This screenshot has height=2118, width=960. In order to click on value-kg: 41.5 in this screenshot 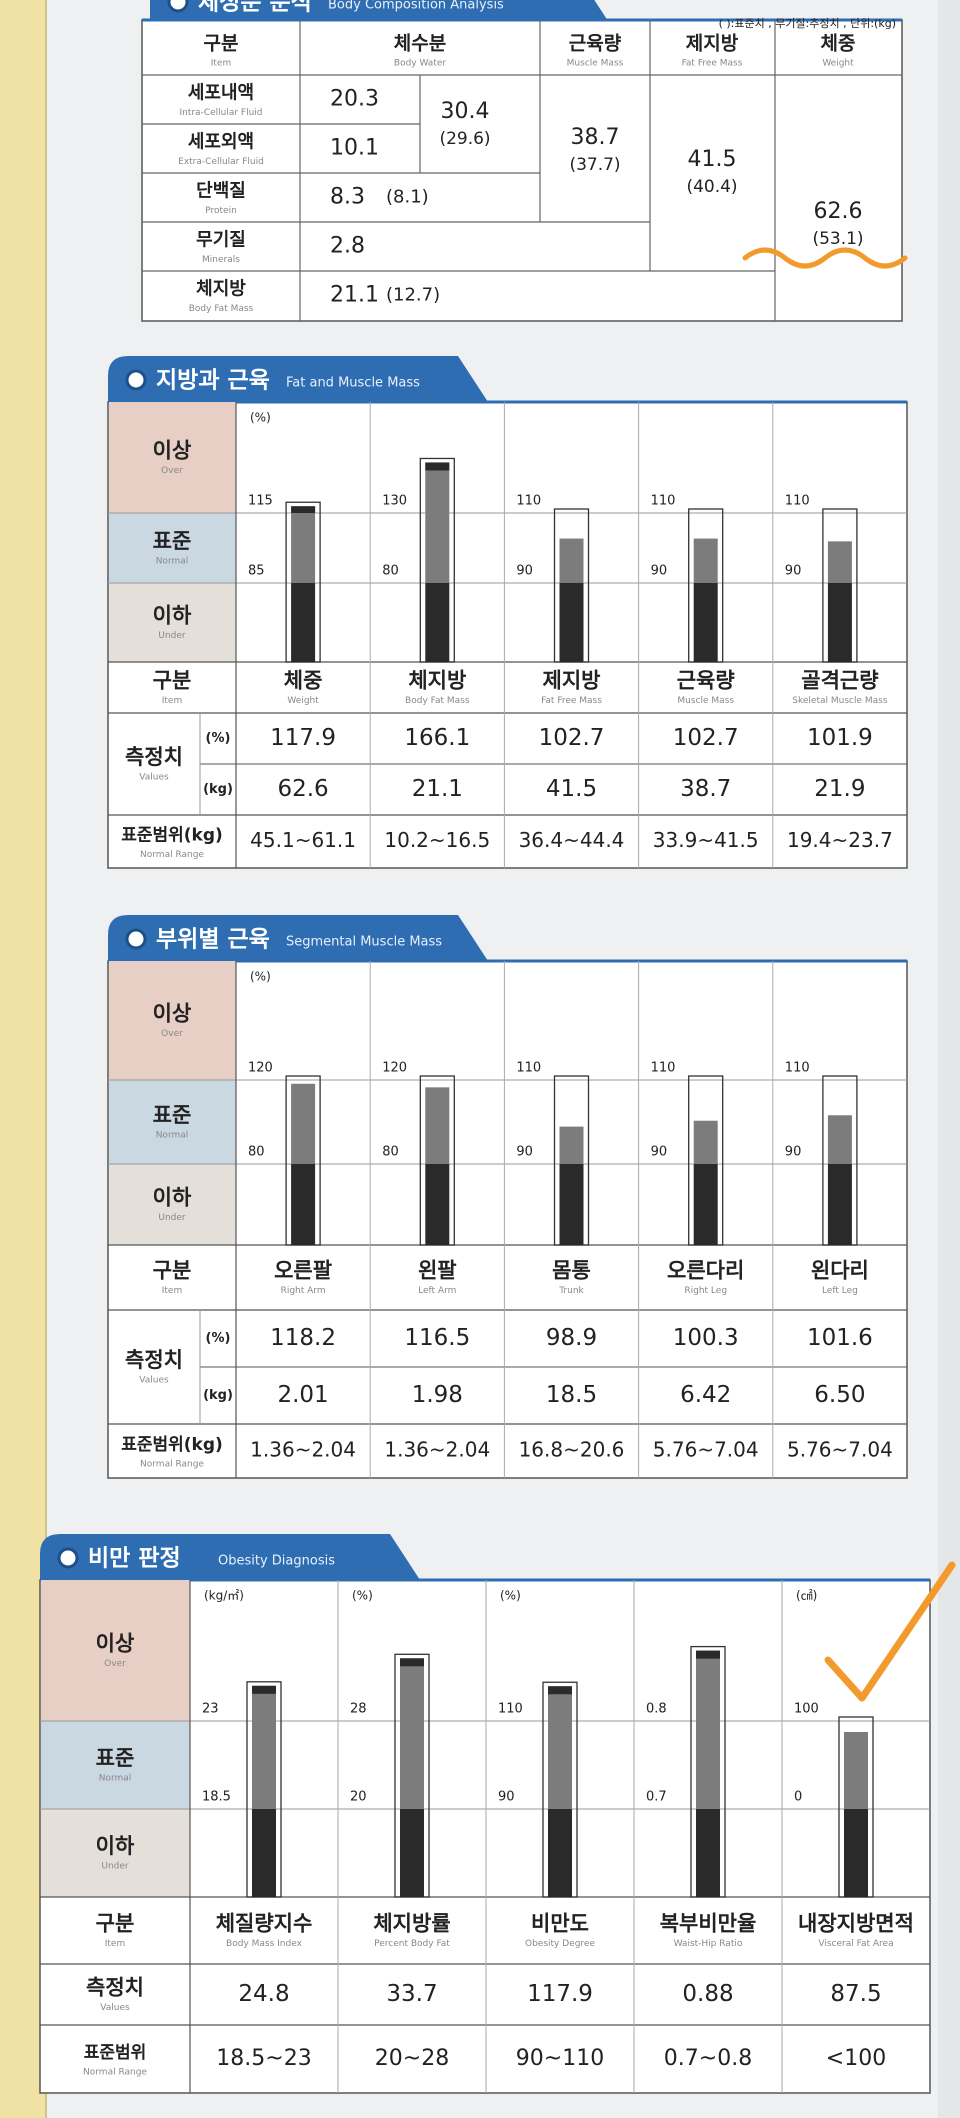, I will do `click(571, 789)`.